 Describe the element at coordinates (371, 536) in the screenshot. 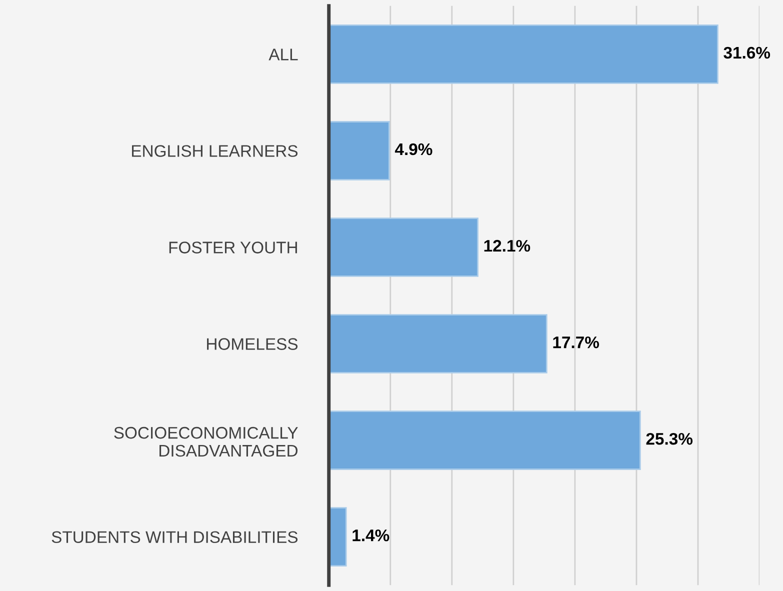

I see `data-label: 1.4%` at that location.